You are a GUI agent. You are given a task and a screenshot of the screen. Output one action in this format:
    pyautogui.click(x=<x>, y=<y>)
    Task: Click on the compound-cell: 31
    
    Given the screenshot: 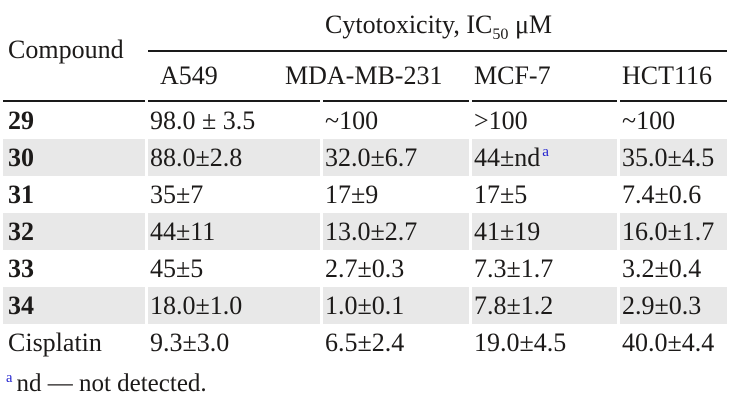 What is the action you would take?
    pyautogui.click(x=21, y=194)
    